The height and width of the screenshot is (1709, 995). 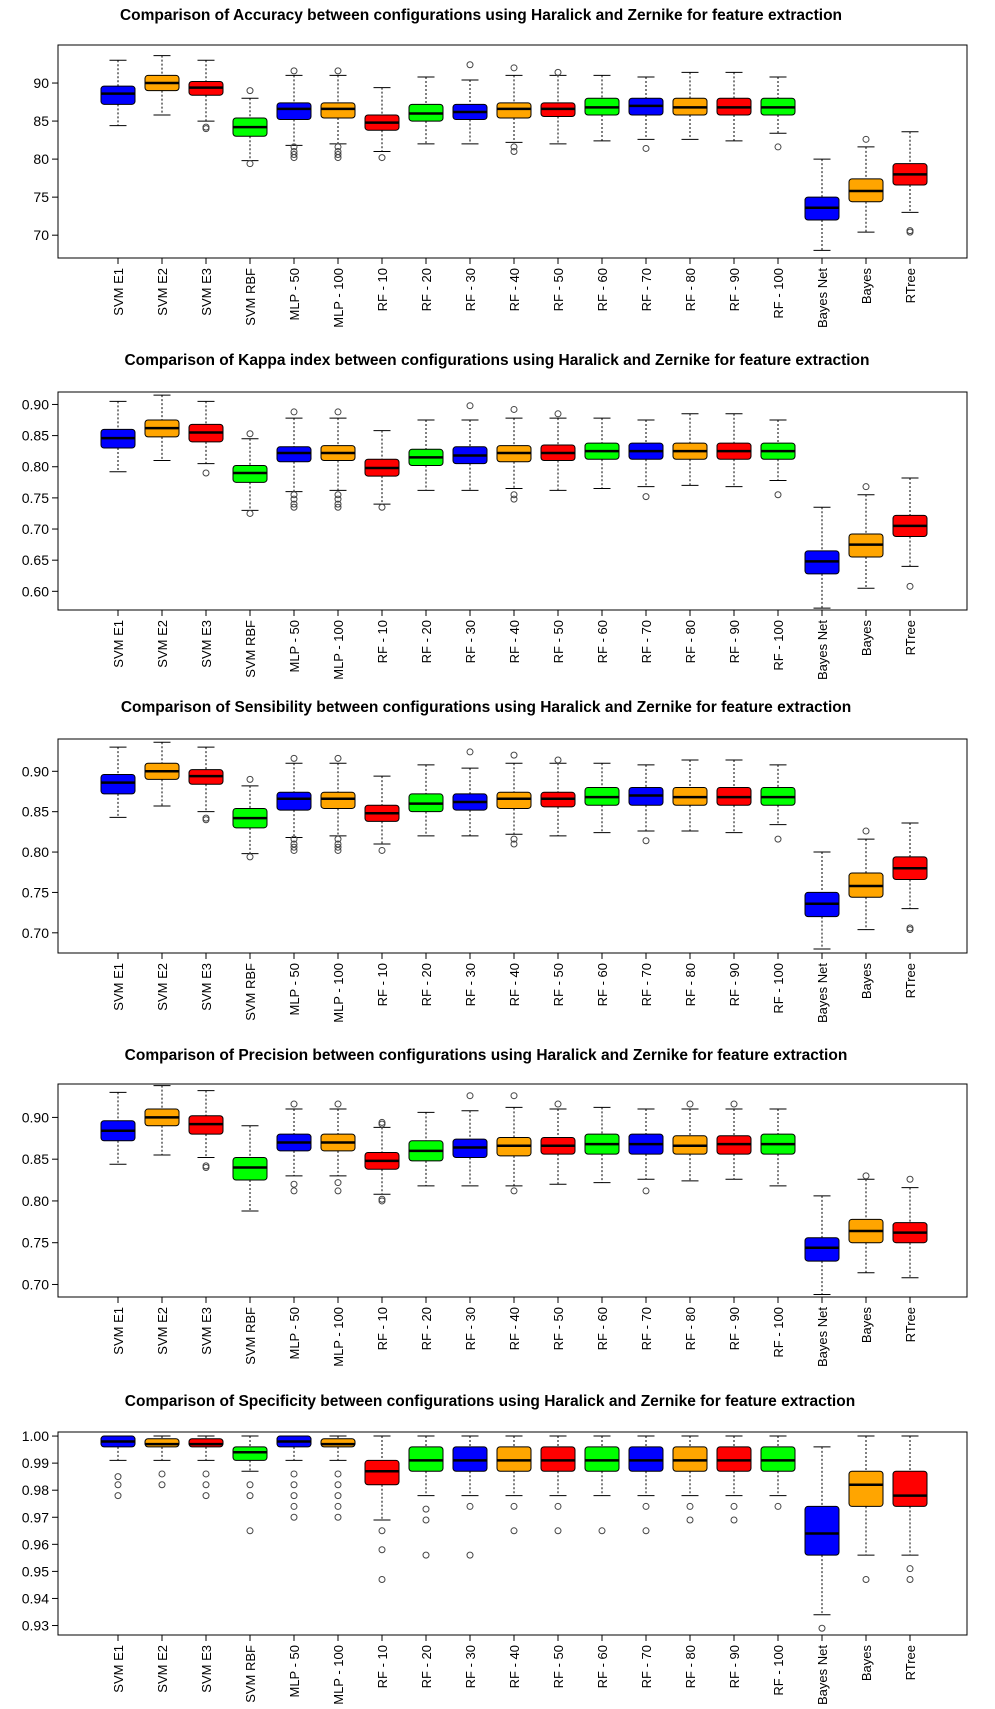 What do you see at coordinates (35, 1517) in the screenshot?
I see `y-tick-label: 0.97` at bounding box center [35, 1517].